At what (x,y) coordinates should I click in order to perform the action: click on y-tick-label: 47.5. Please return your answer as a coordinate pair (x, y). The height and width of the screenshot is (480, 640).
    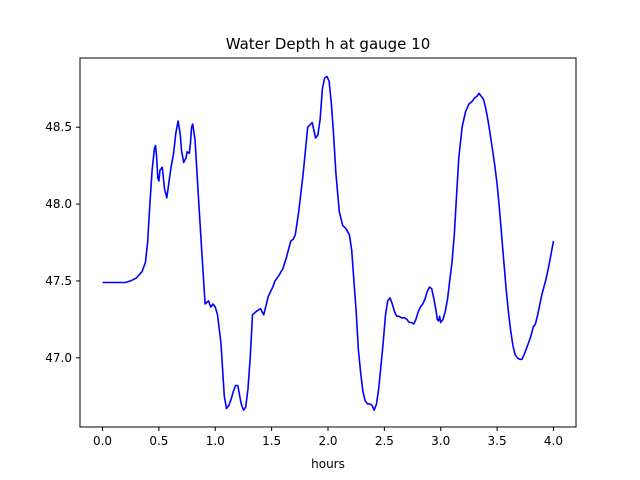
    Looking at the image, I should click on (58, 281).